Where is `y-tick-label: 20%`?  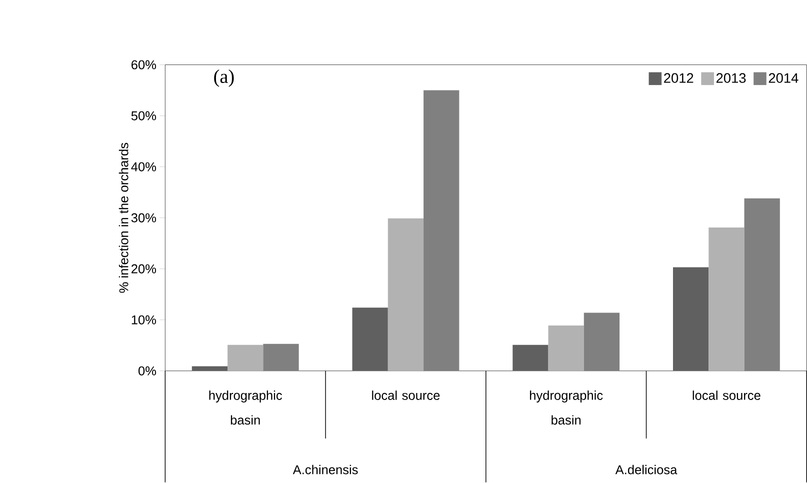 y-tick-label: 20% is located at coordinates (144, 269).